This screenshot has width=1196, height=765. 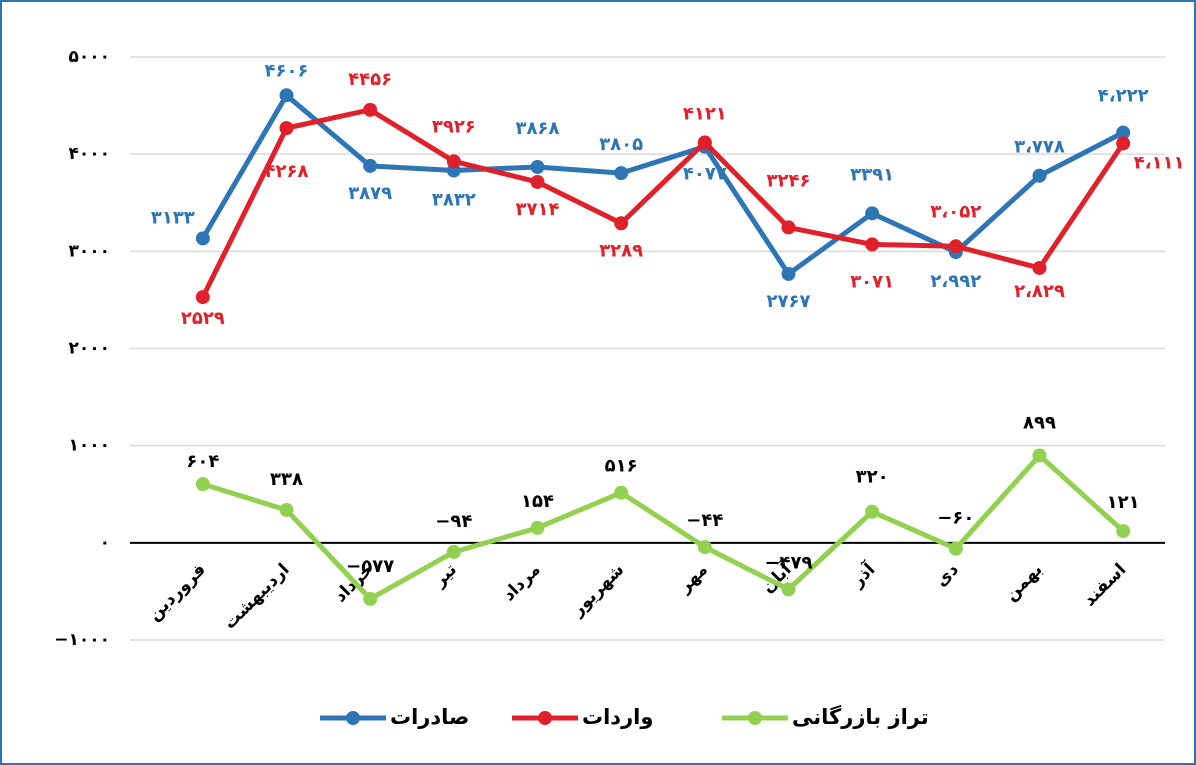 I want to click on data-label: ۲،۹۹۲, so click(x=955, y=281).